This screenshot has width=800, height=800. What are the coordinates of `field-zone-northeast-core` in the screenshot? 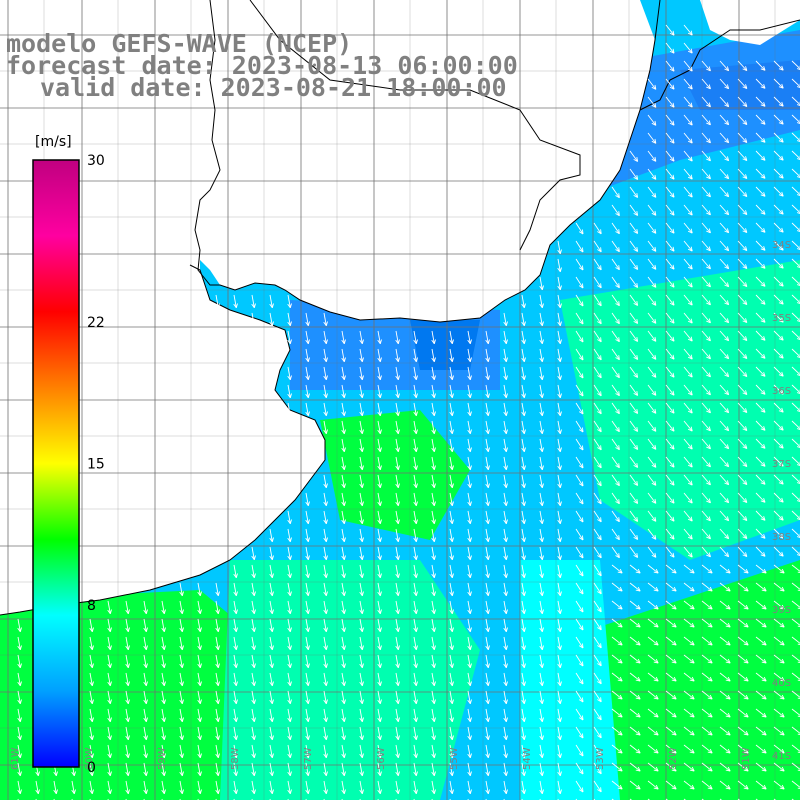 It's located at (740, 85).